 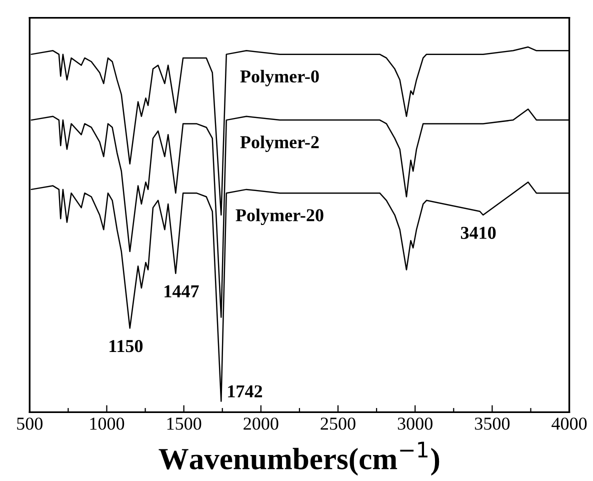 What do you see at coordinates (279, 144) in the screenshot?
I see `series-label: Polymer-2` at bounding box center [279, 144].